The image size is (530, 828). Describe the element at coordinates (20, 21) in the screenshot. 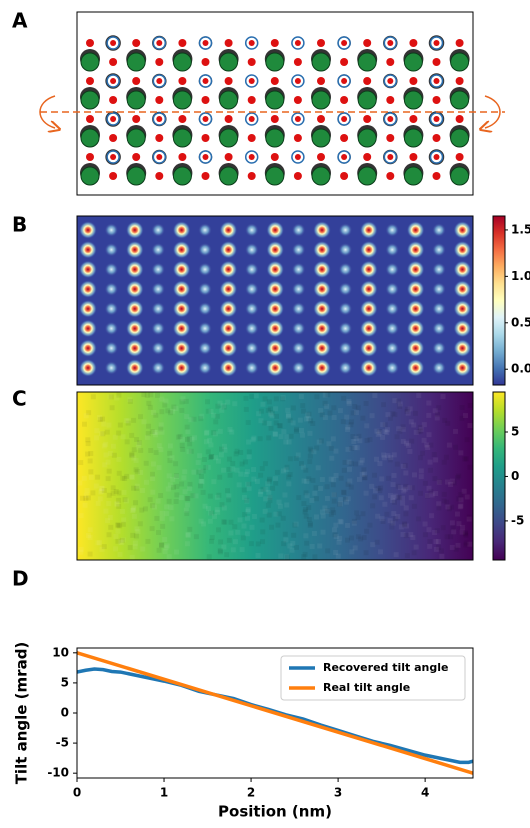

I see `panel-label: A` at that location.